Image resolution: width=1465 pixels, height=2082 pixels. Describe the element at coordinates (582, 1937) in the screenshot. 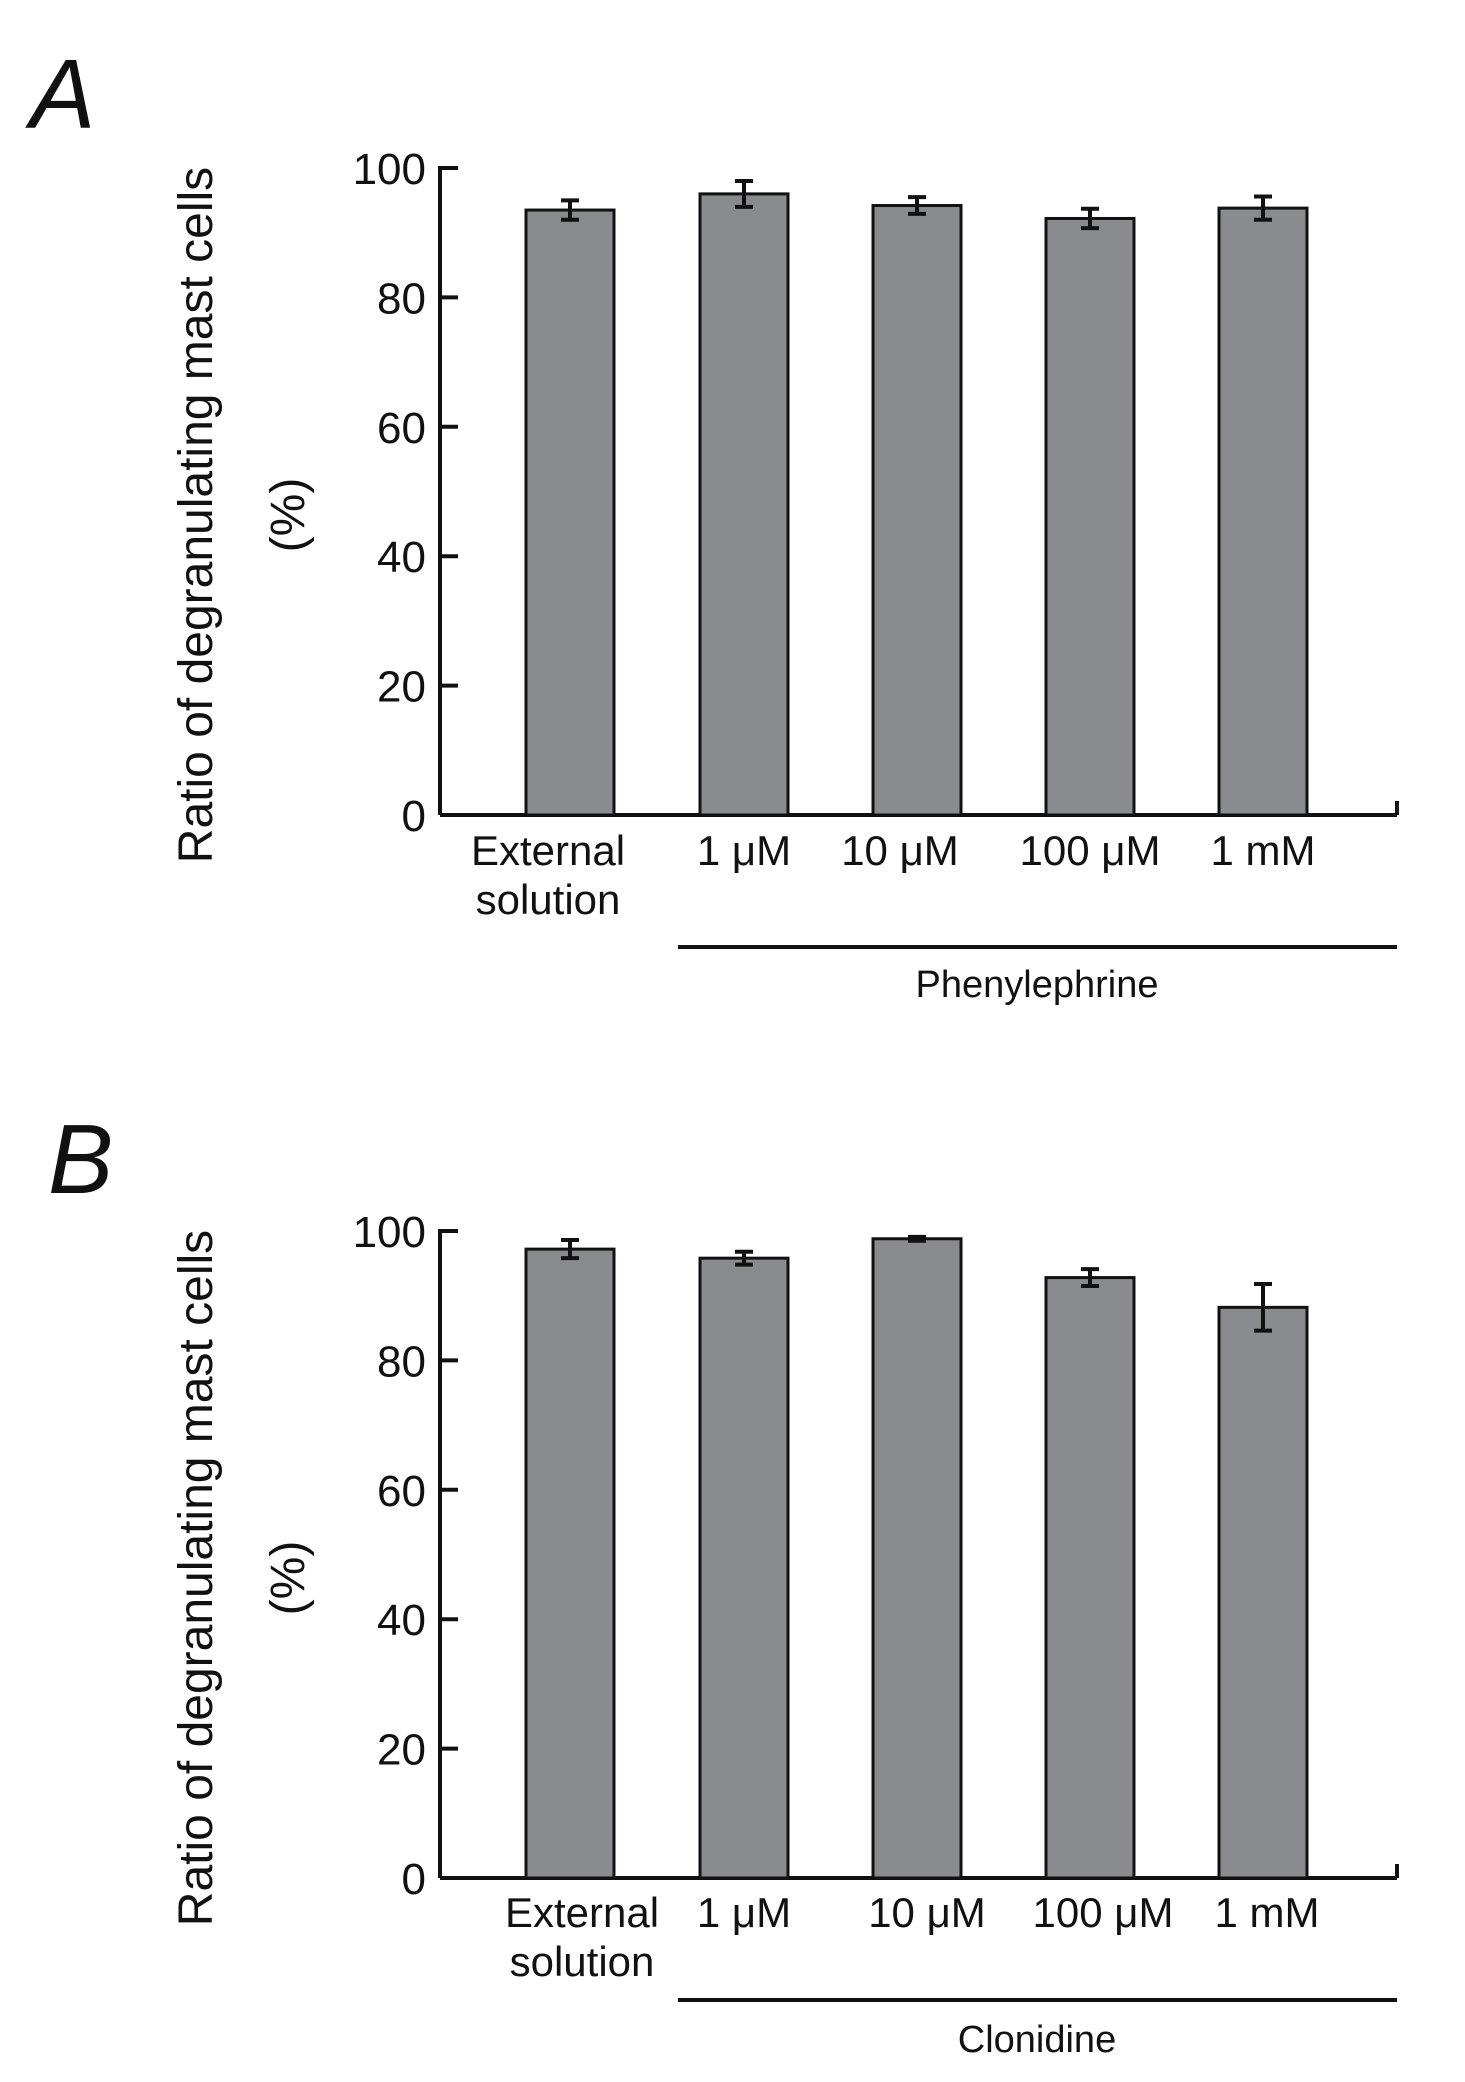

I see `x-tick-label-b-1: External solution` at that location.